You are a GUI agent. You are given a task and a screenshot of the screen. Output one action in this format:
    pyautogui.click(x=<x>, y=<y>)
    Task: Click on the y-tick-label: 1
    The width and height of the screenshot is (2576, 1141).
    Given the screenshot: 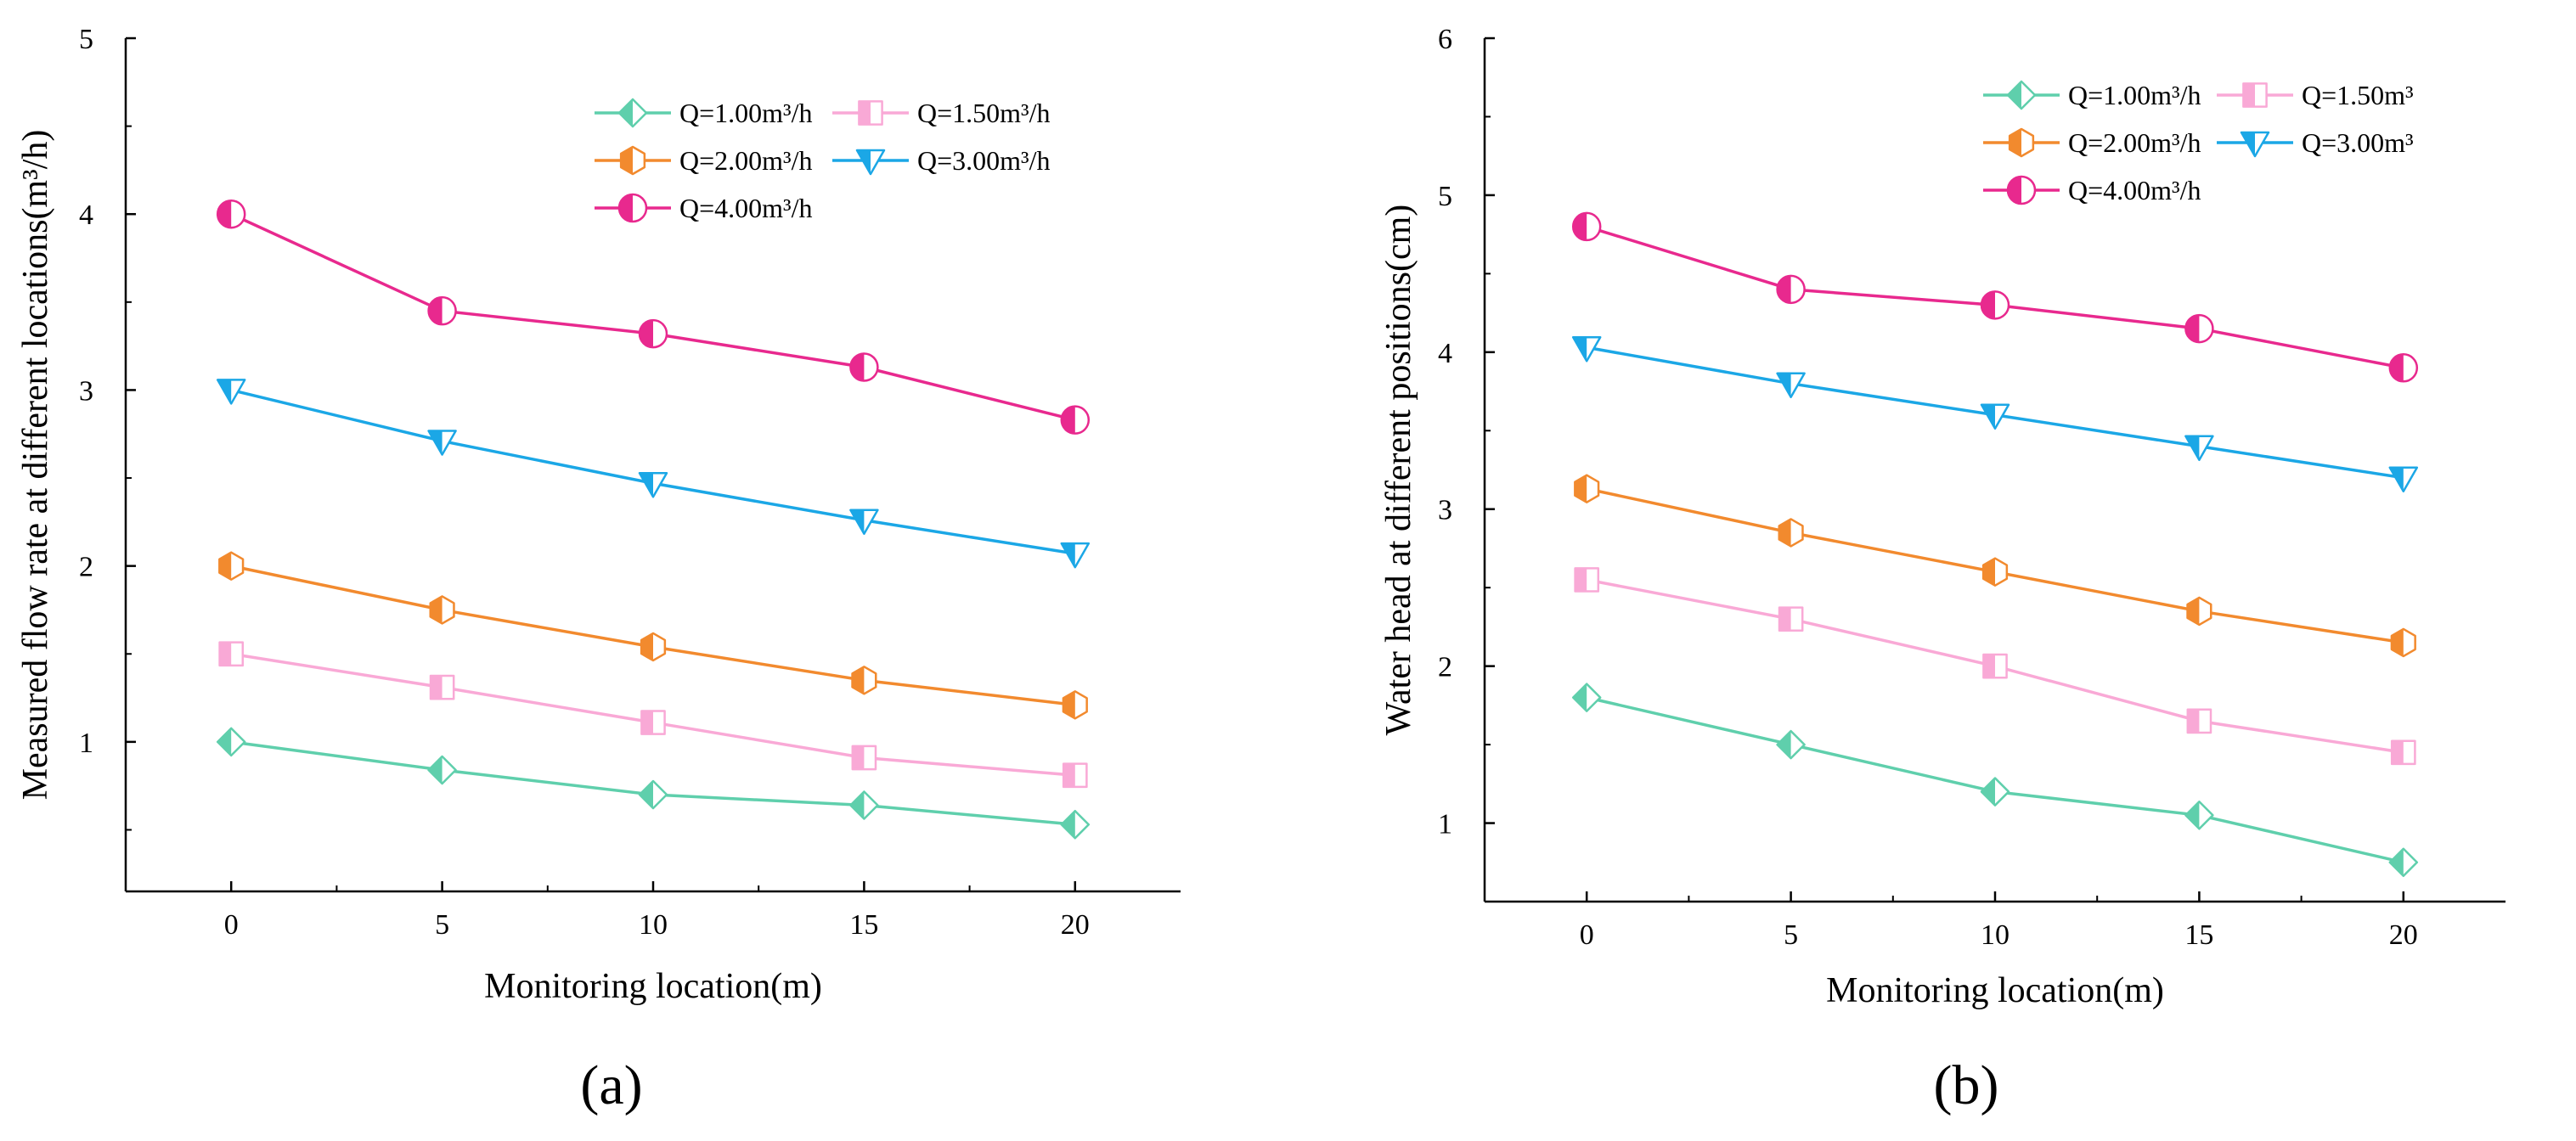 What is the action you would take?
    pyautogui.click(x=86, y=744)
    